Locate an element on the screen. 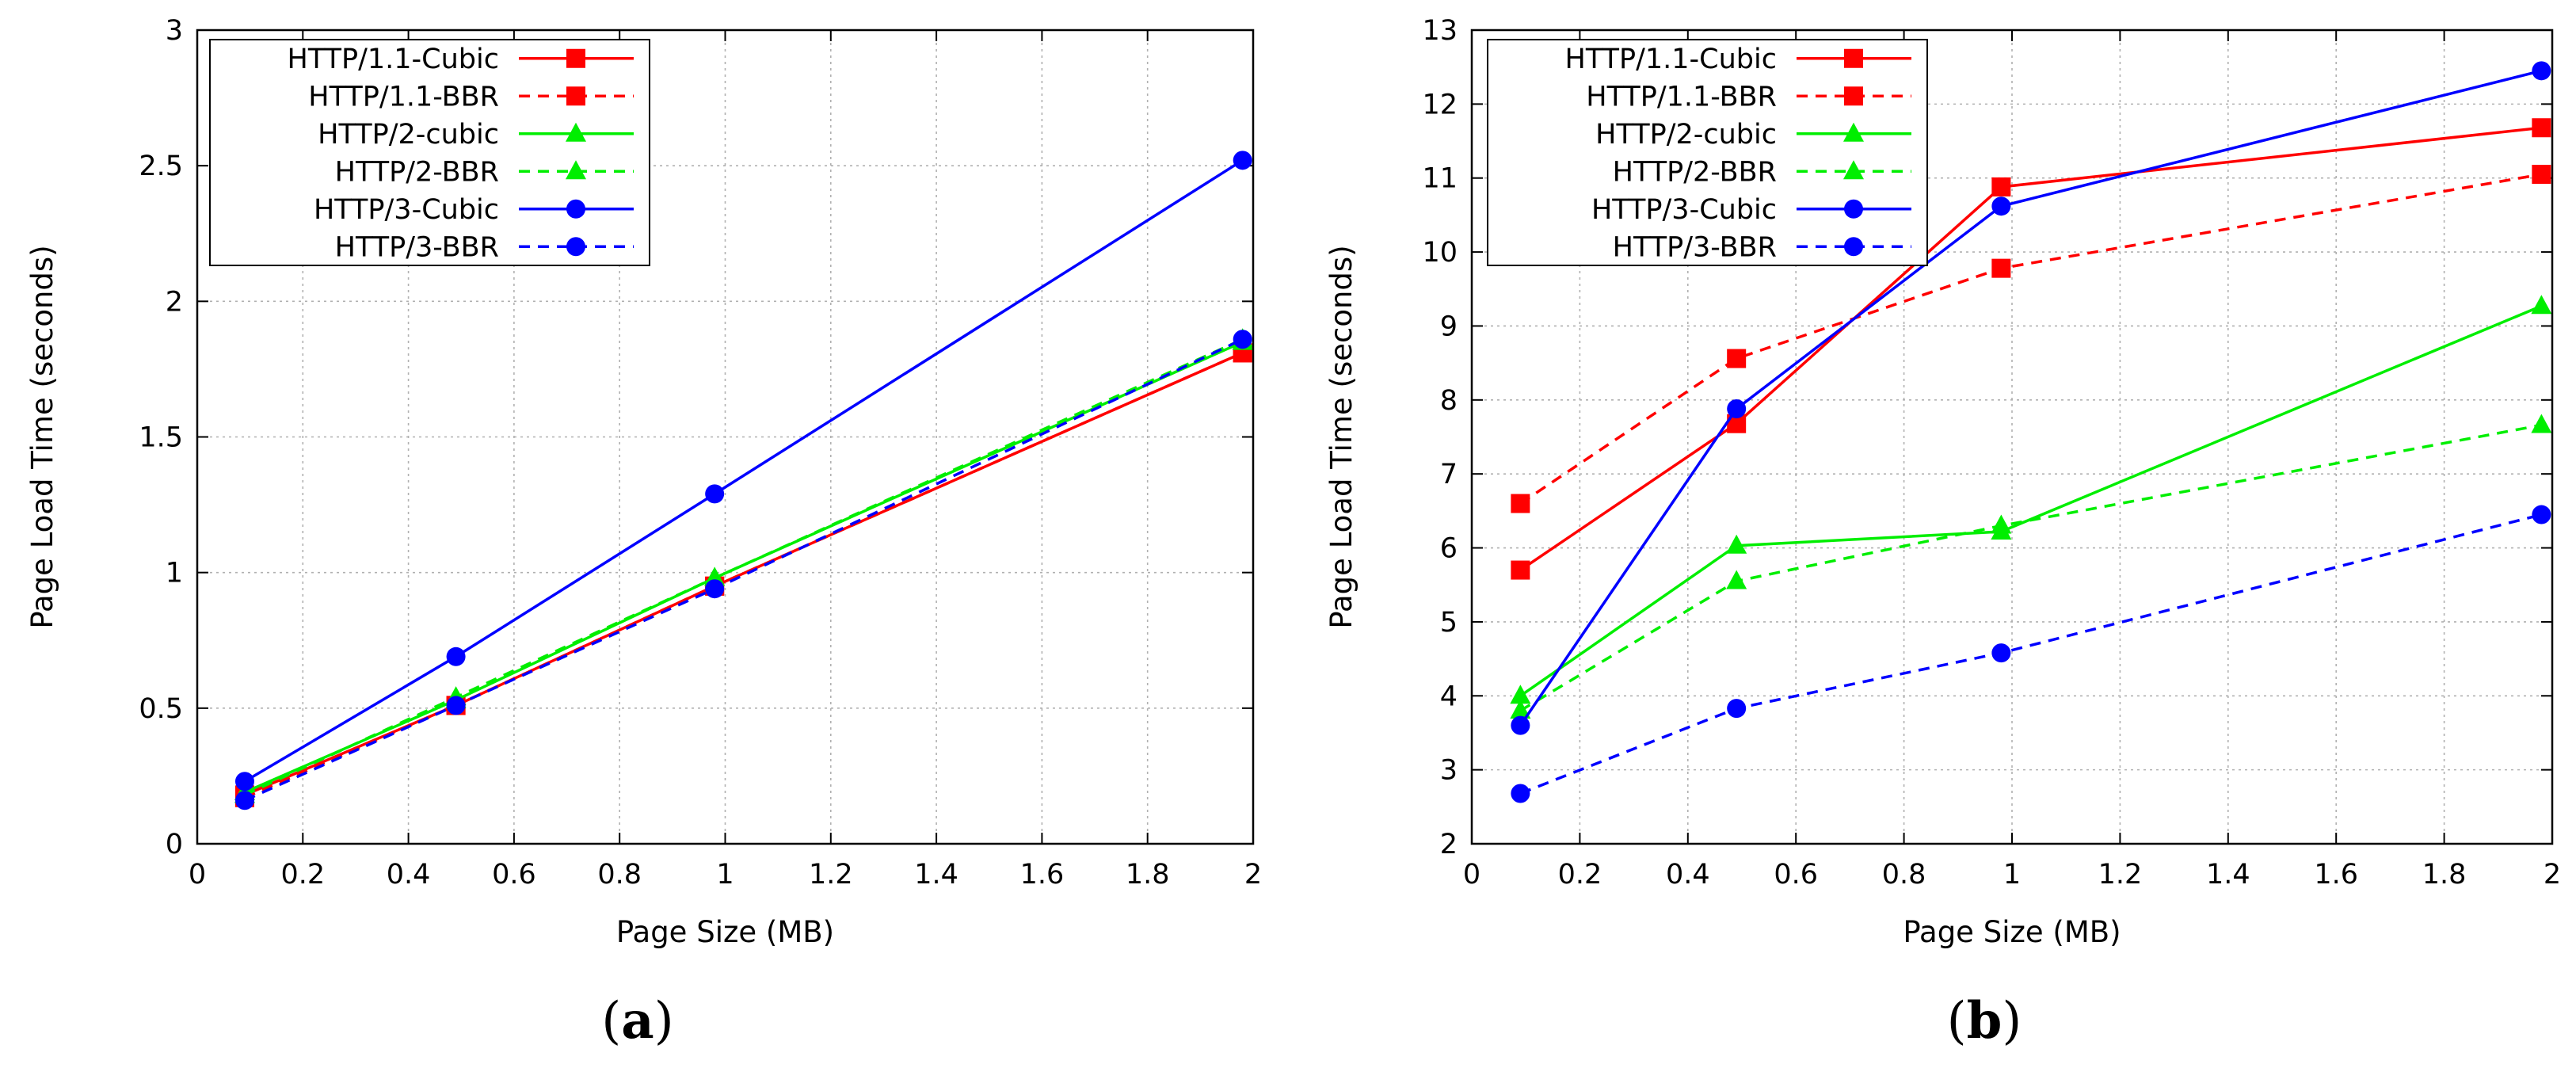 The width and height of the screenshot is (2576, 1087). caption-letter: a is located at coordinates (637, 1021).